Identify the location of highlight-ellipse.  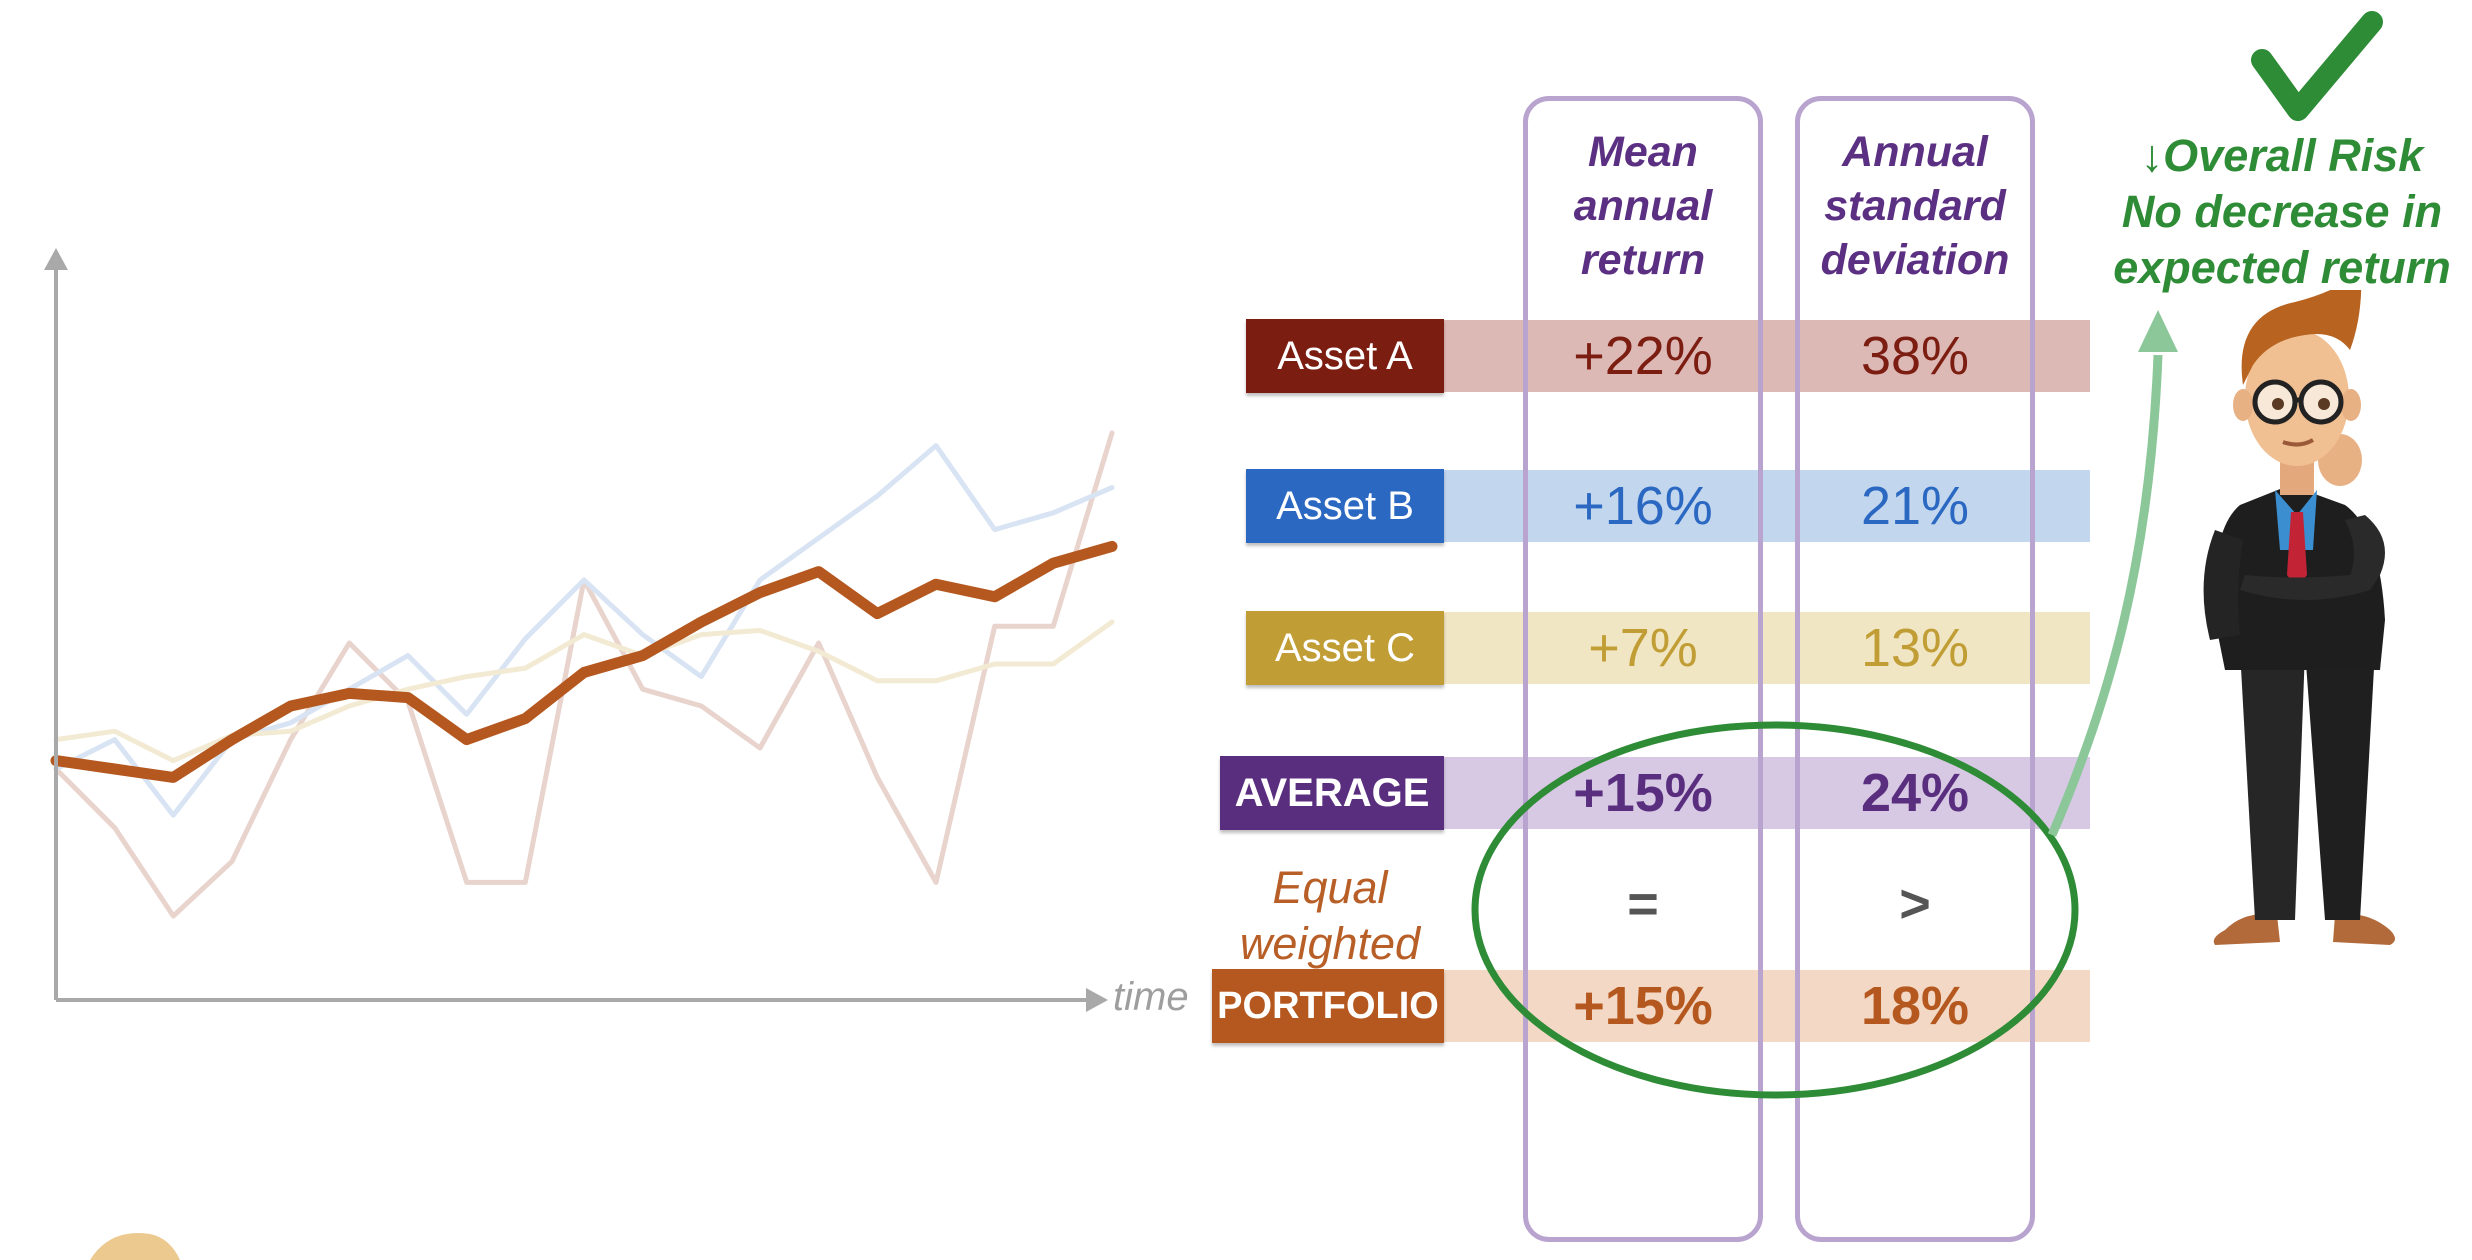
(1775, 910).